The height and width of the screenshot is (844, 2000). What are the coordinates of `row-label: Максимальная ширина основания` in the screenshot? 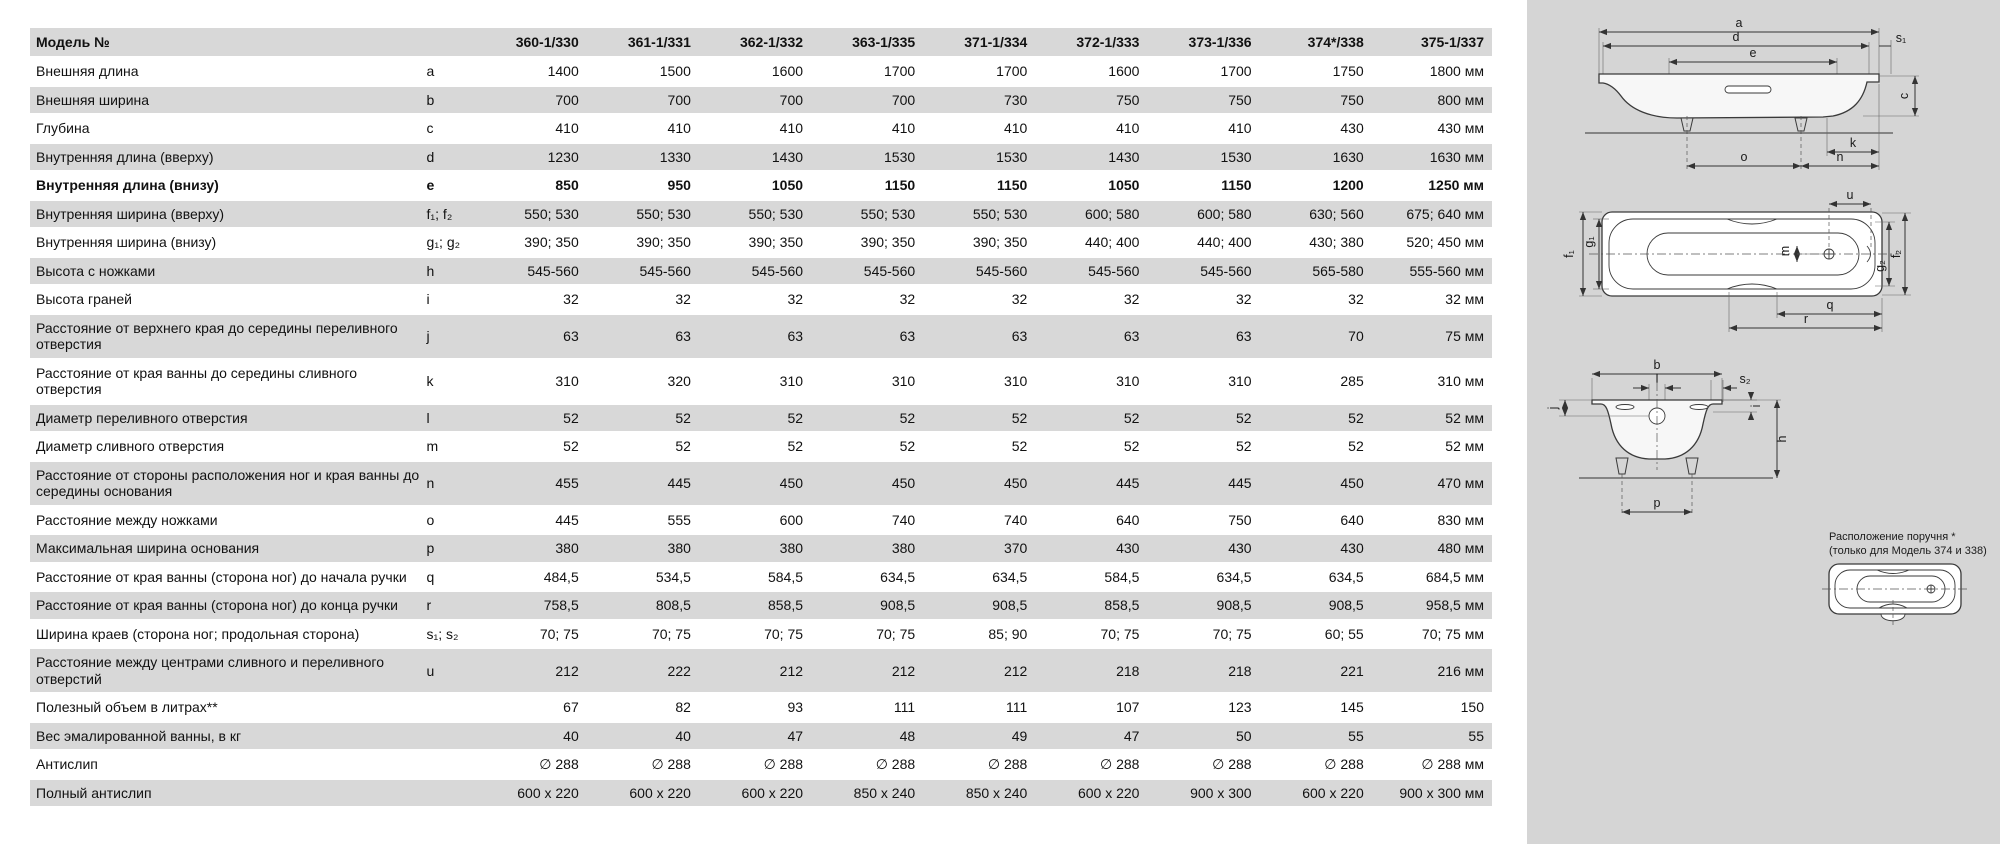 It's located at (228, 549).